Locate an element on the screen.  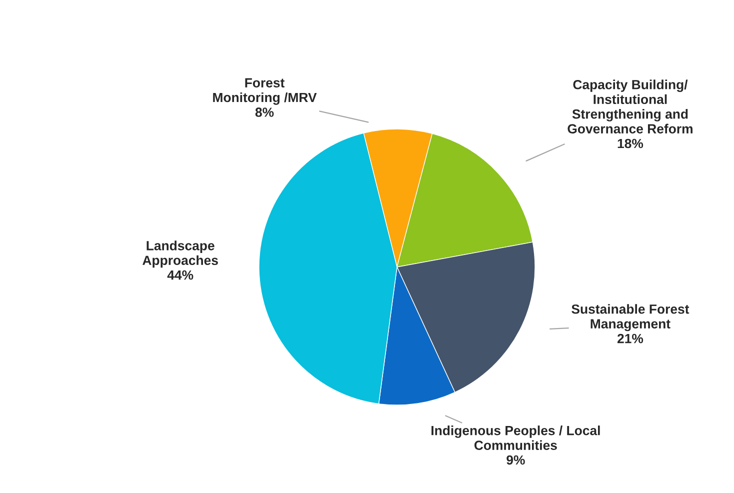
slice-label: Sustainable Forest Management is located at coordinates (631, 318).